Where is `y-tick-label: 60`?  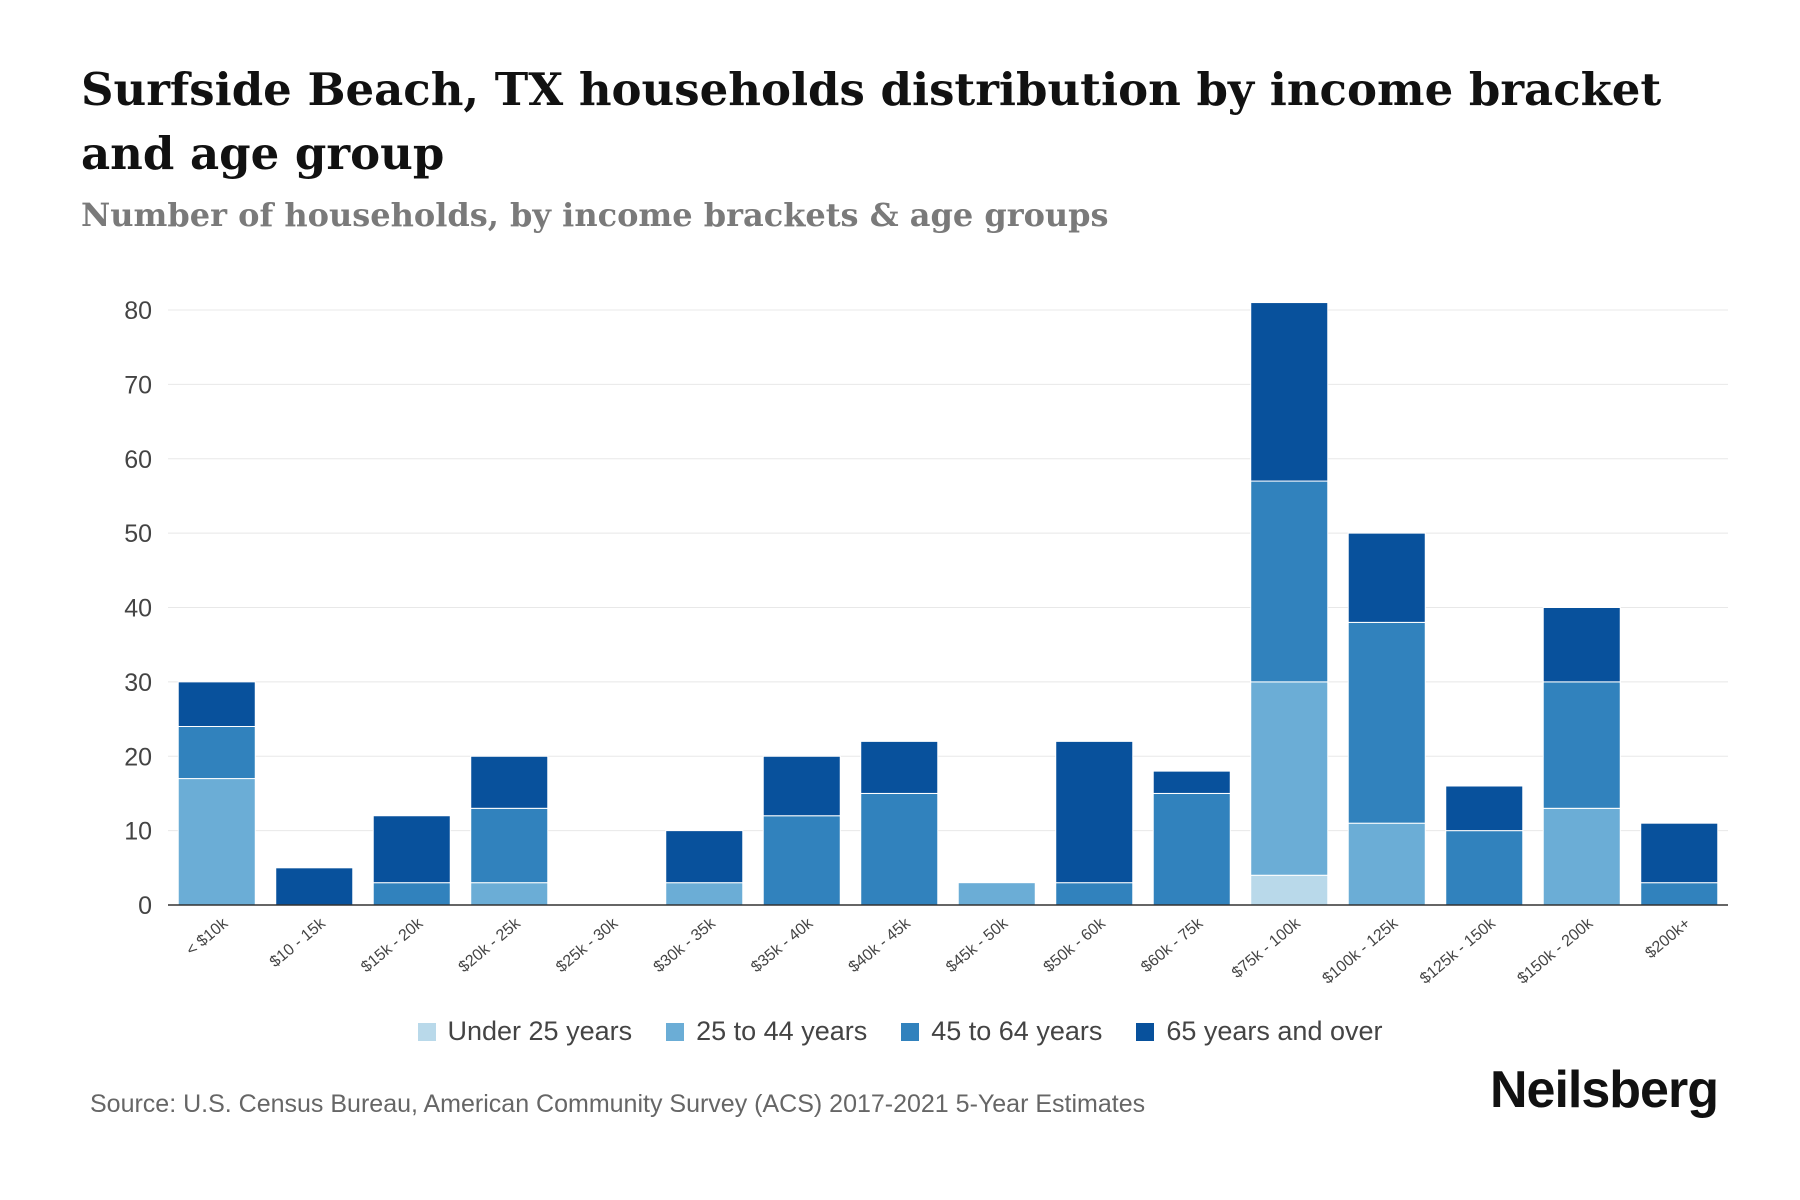
y-tick-label: 60 is located at coordinates (138, 460).